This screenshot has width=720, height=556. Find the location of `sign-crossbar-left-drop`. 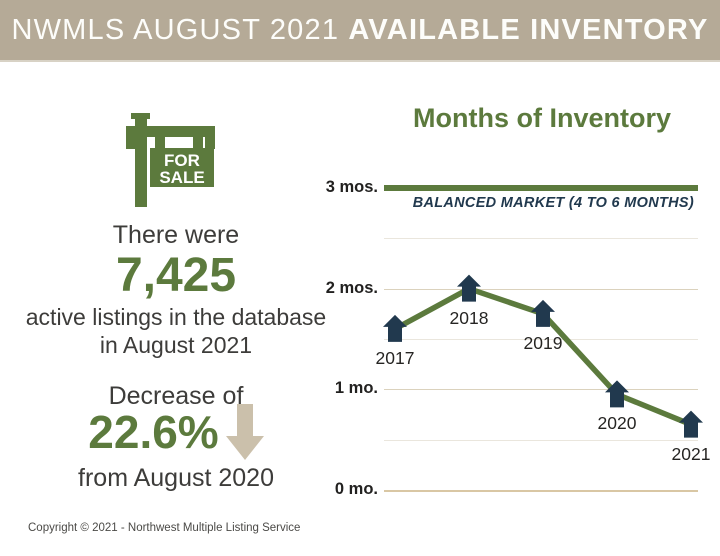

sign-crossbar-left-drop is located at coordinates (131, 143).